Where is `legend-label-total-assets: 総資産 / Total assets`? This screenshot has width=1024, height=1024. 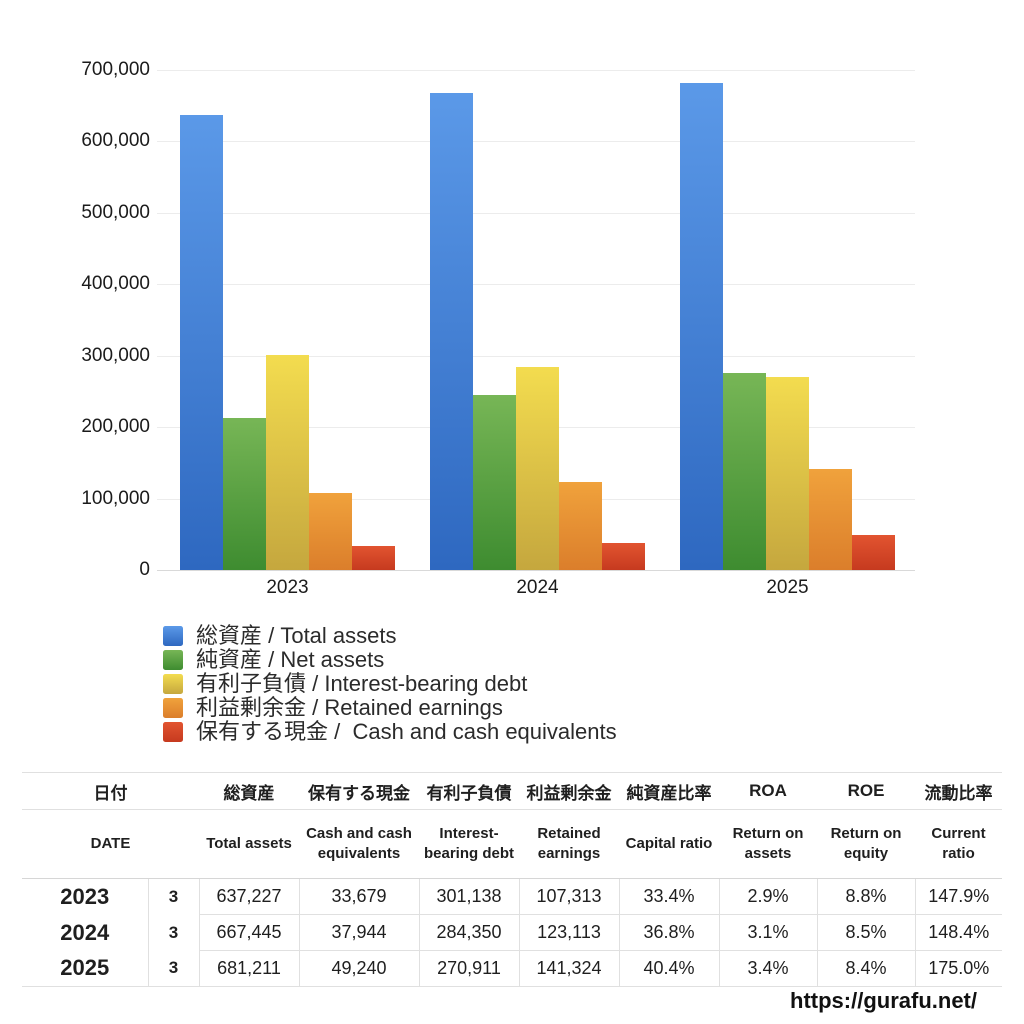
legend-label-total-assets: 総資産 / Total assets is located at coordinates (296, 635).